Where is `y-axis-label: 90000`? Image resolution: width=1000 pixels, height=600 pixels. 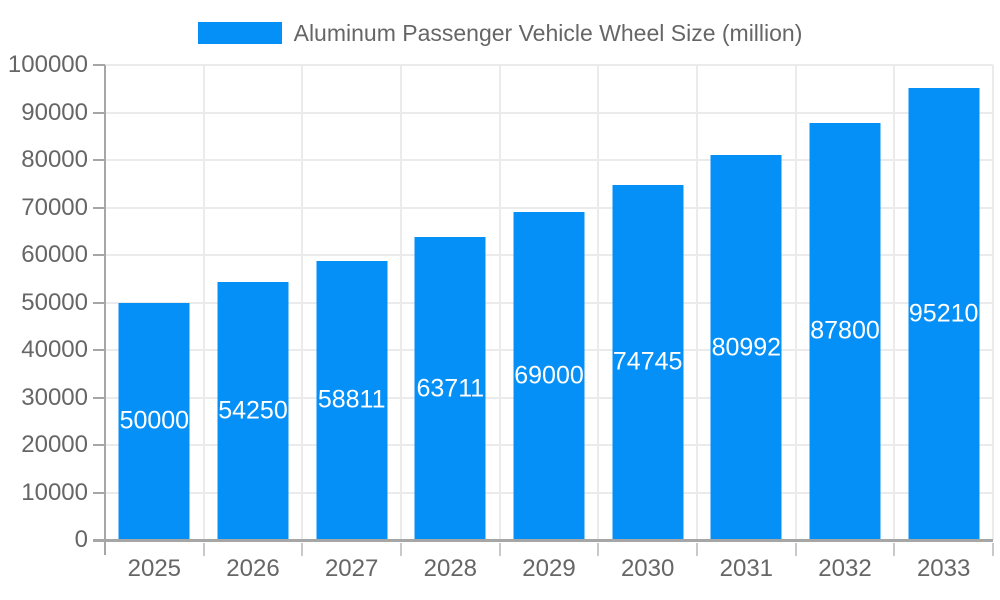
y-axis-label: 90000 is located at coordinates (54, 112).